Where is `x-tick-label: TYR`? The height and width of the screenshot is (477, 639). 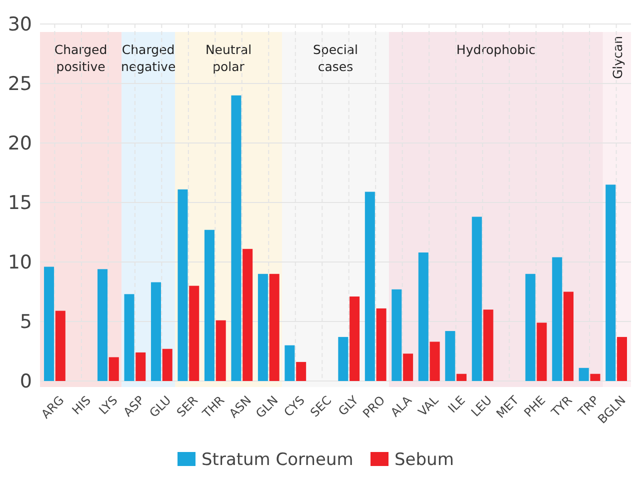 x-tick-label: TYR is located at coordinates (561, 406).